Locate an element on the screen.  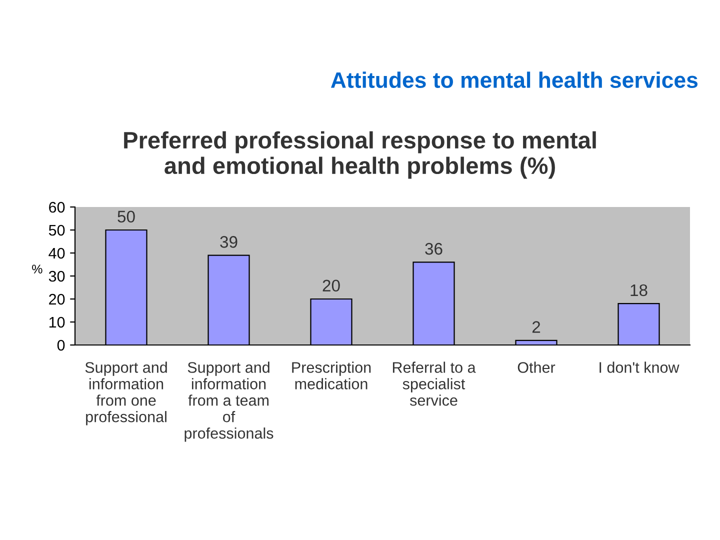
y-tick-label: 50 is located at coordinates (56, 230).